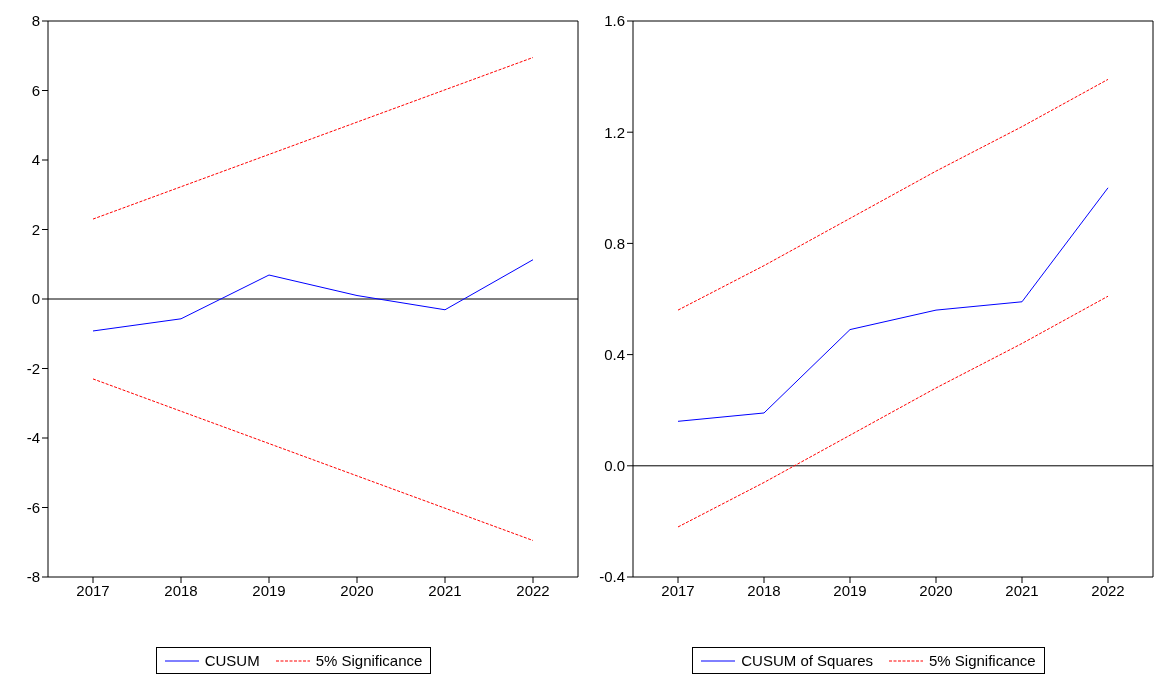 The width and height of the screenshot is (1166, 686). Describe the element at coordinates (614, 132) in the screenshot. I see `y-tick-label: 1.2` at that location.